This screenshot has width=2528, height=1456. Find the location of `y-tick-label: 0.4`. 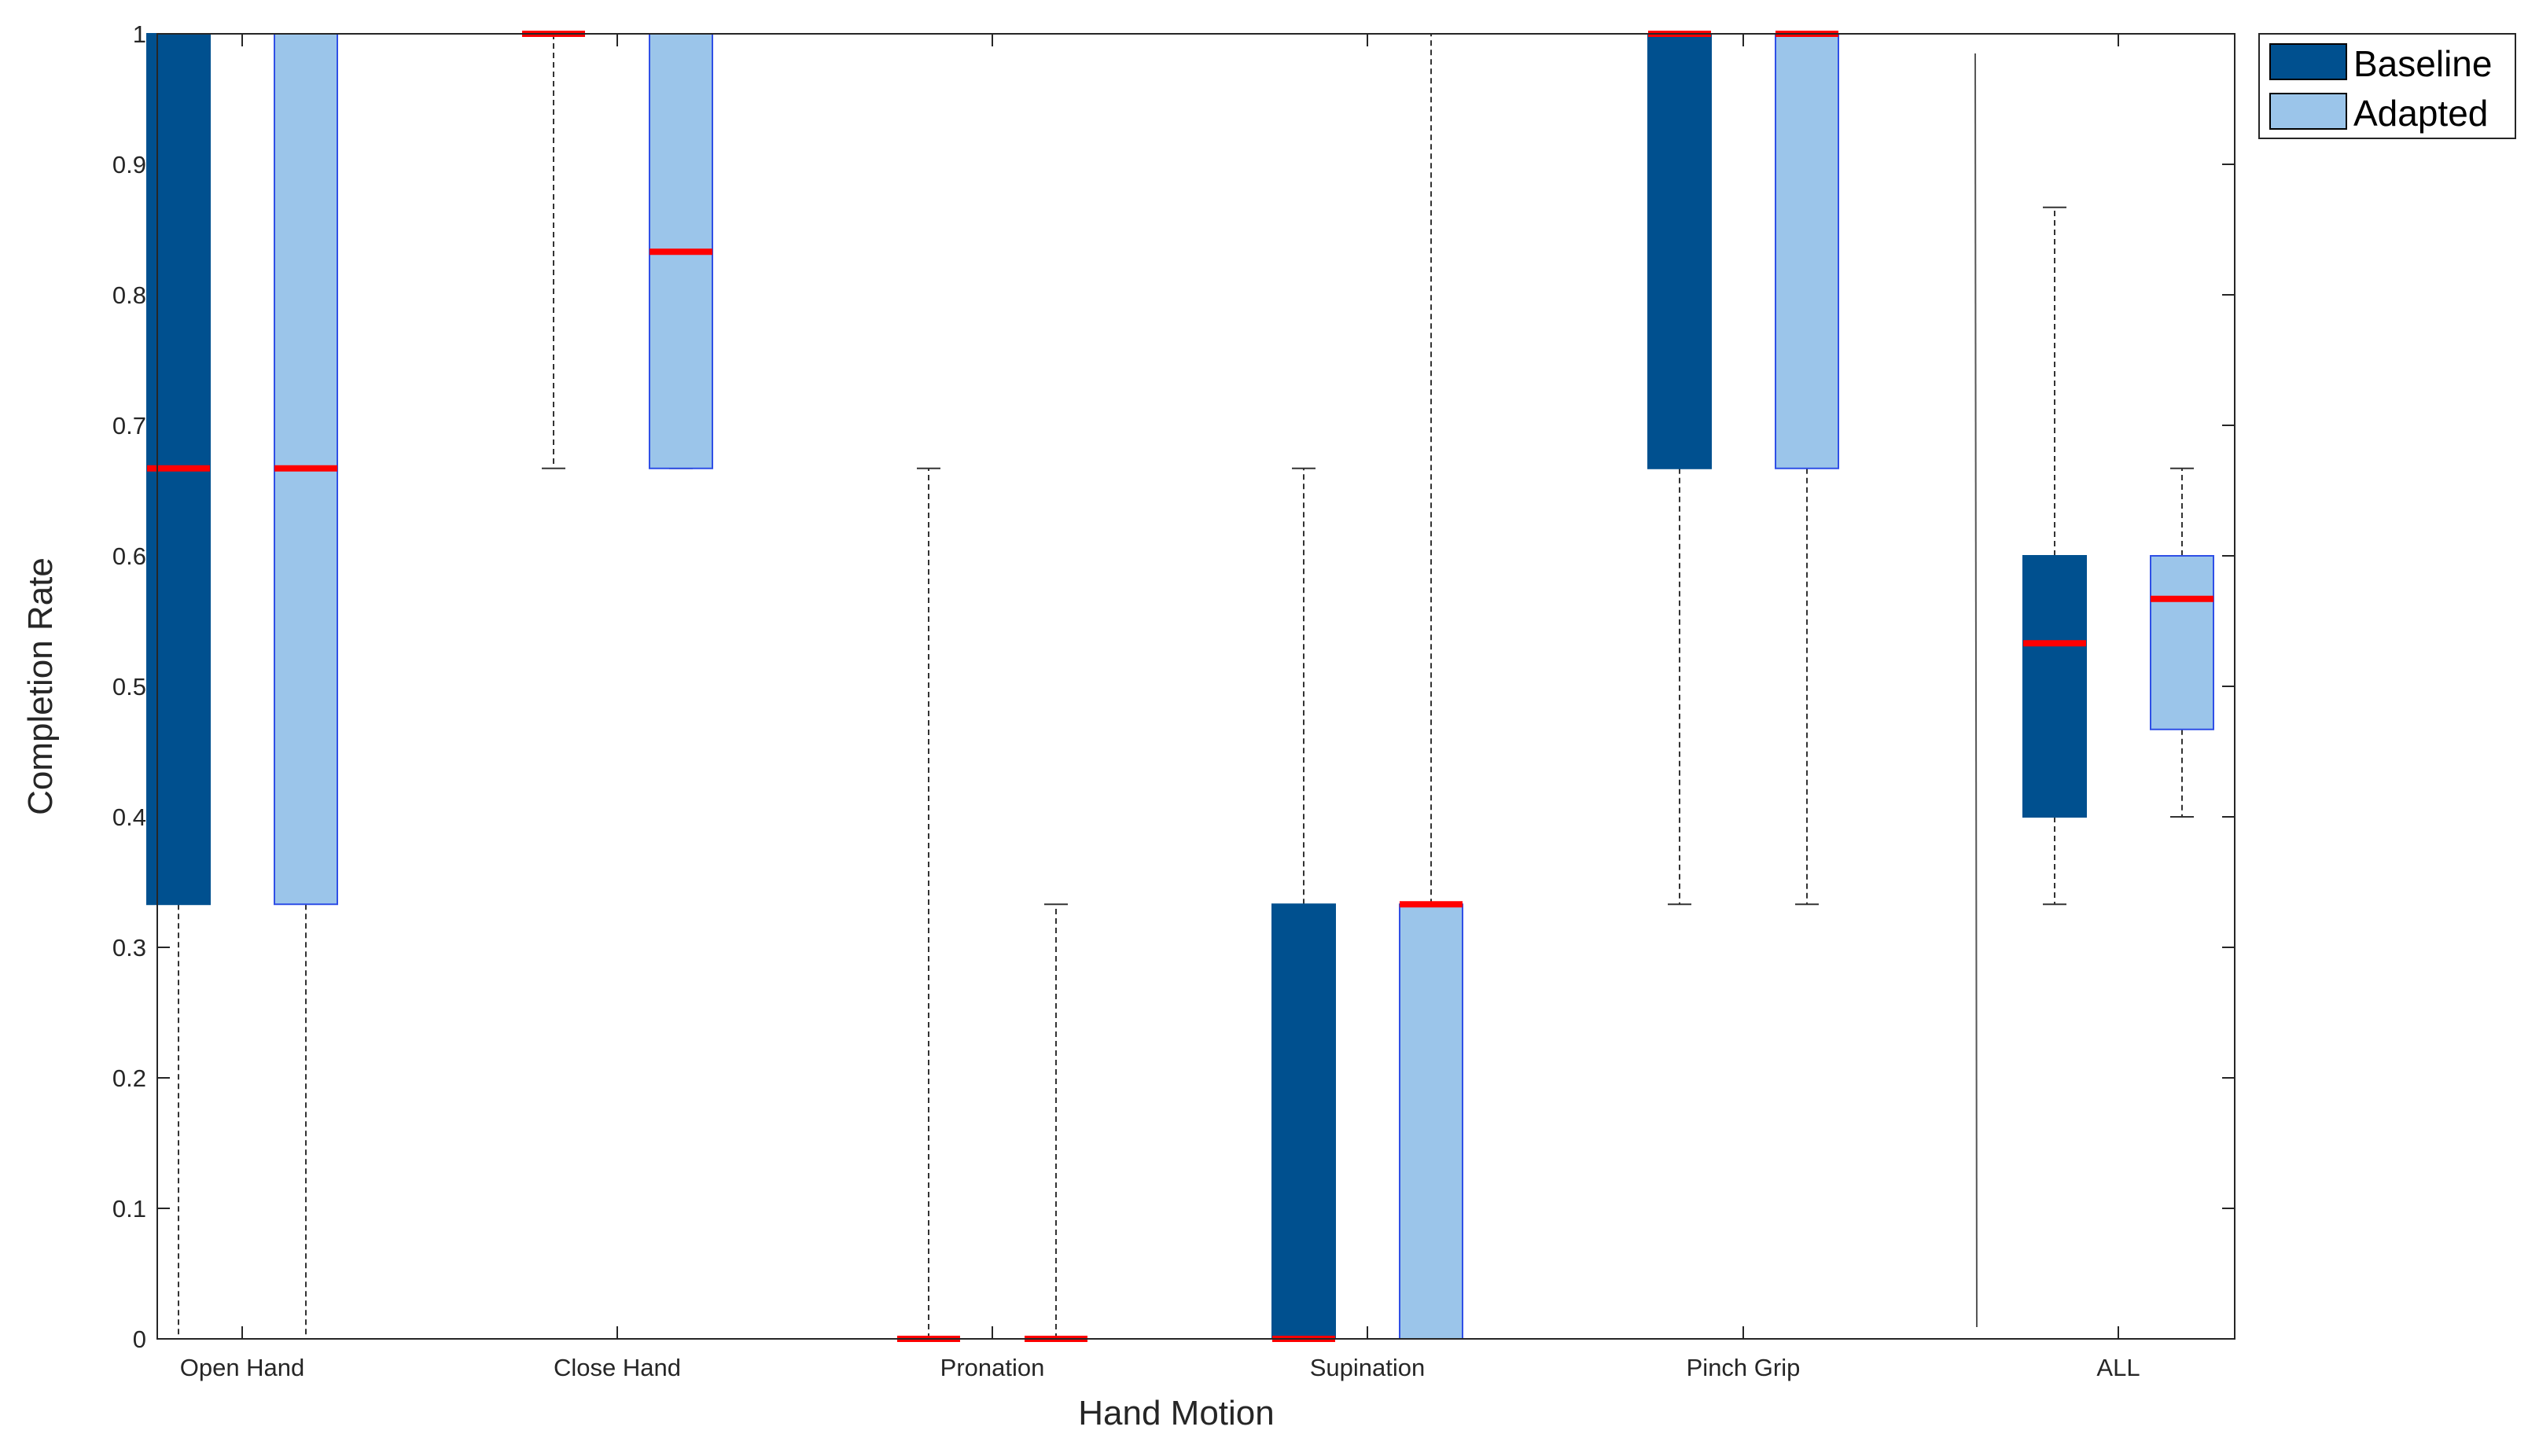

y-tick-label: 0.4 is located at coordinates (129, 817).